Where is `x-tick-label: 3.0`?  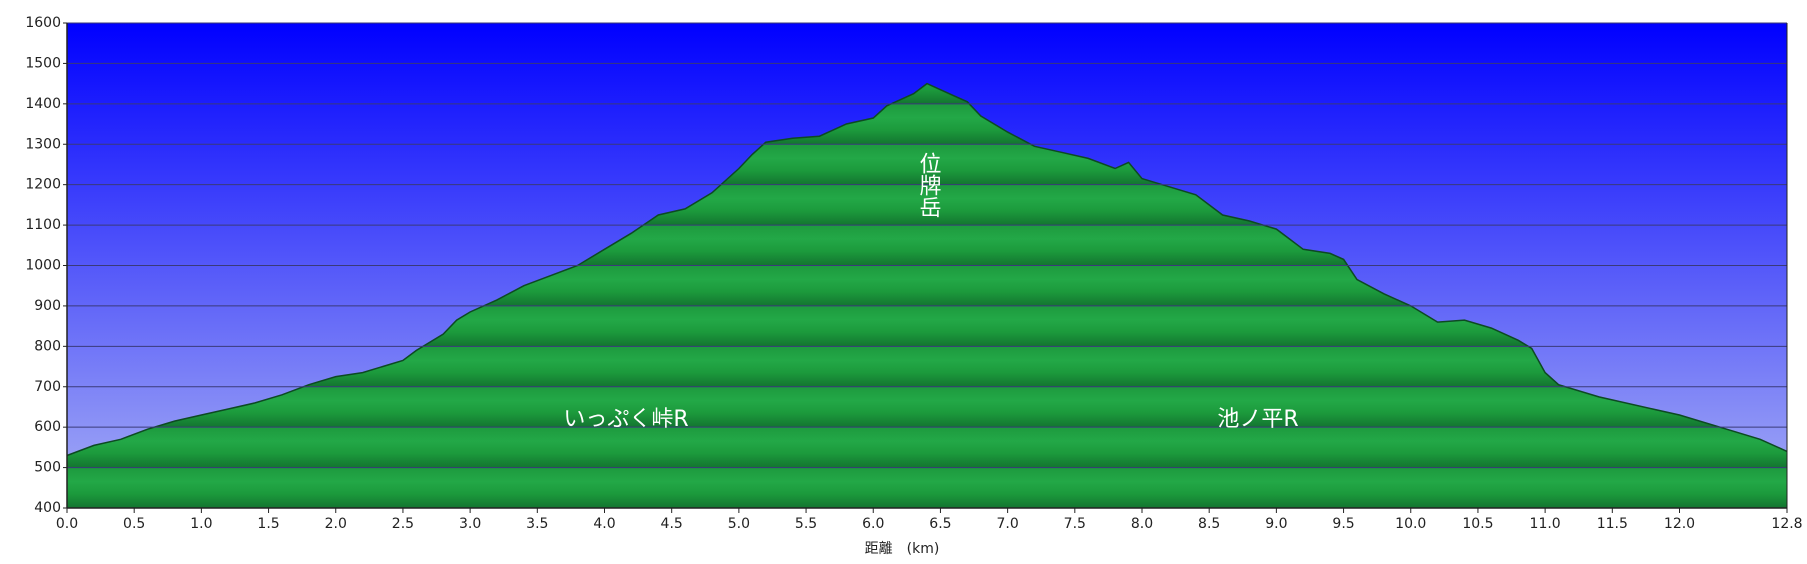
x-tick-label: 3.0 is located at coordinates (470, 524).